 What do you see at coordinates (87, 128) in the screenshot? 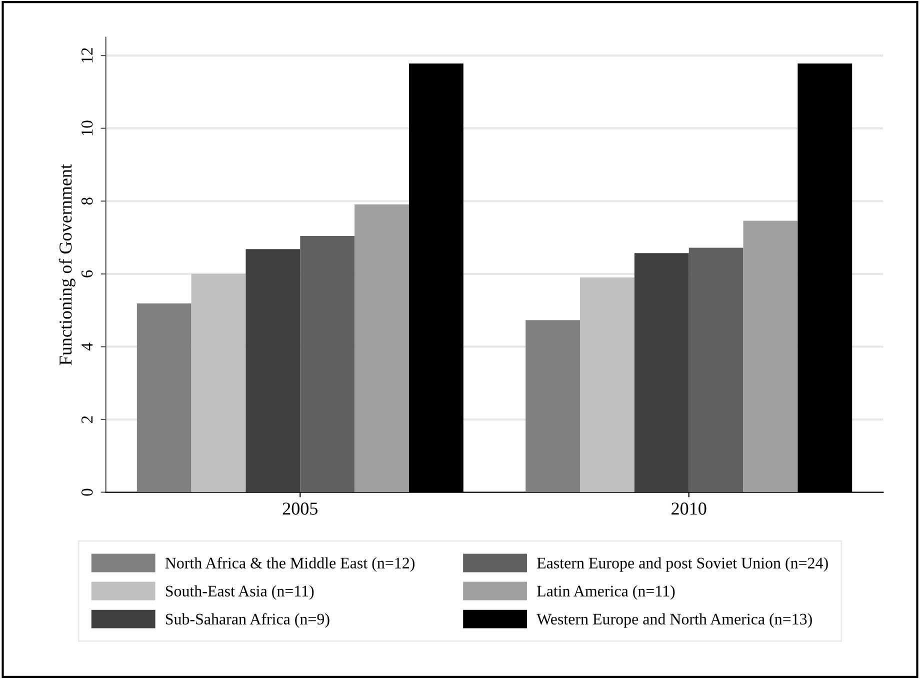
I see `y-tick-label: 10` at bounding box center [87, 128].